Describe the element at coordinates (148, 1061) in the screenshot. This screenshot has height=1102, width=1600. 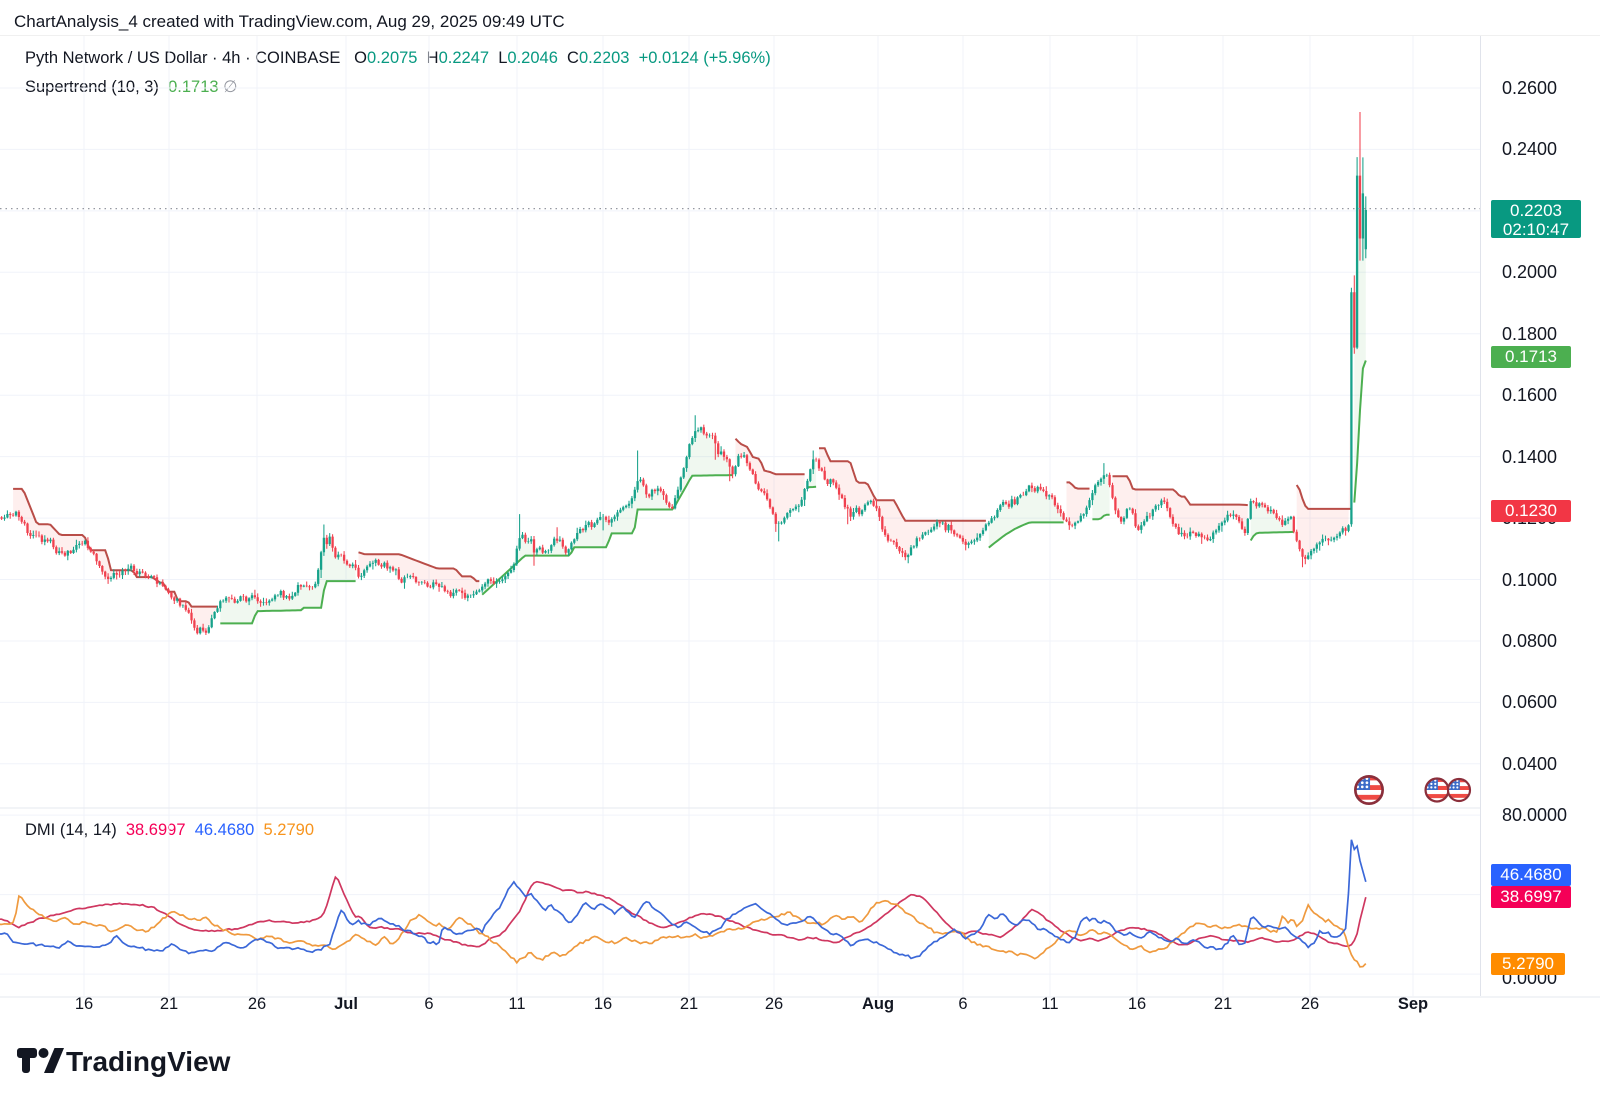
I see `svg-text: TradingView` at that location.